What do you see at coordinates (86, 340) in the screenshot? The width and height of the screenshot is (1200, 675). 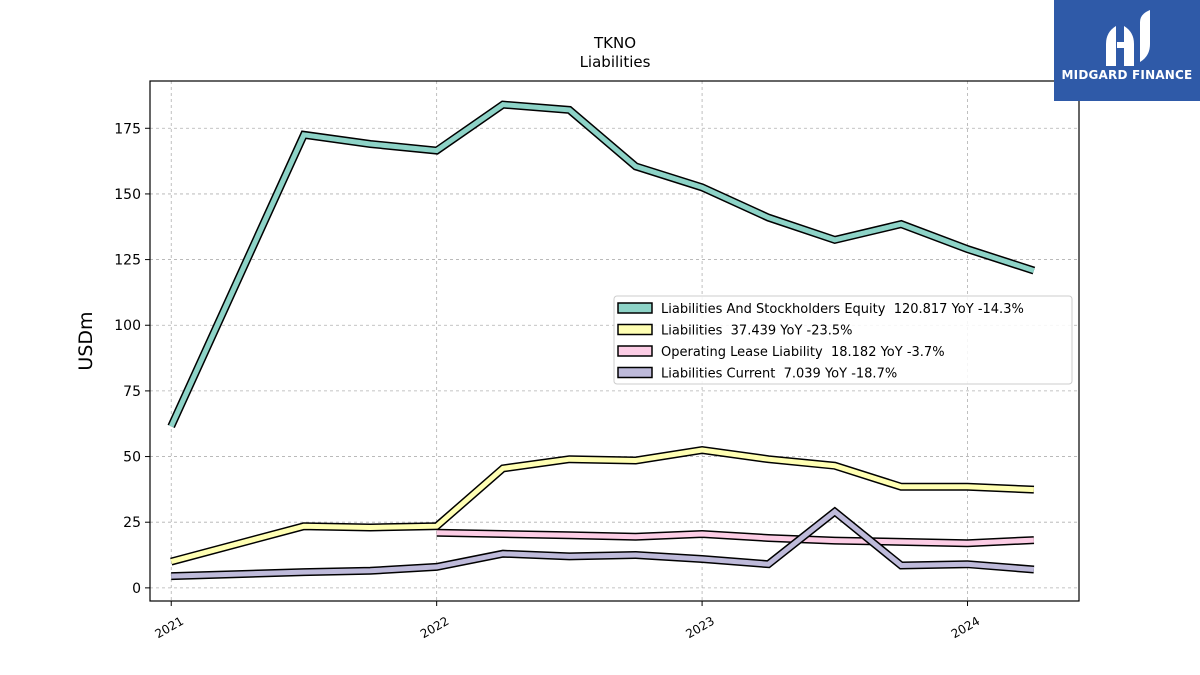 I see `y-axis-label: USDm` at bounding box center [86, 340].